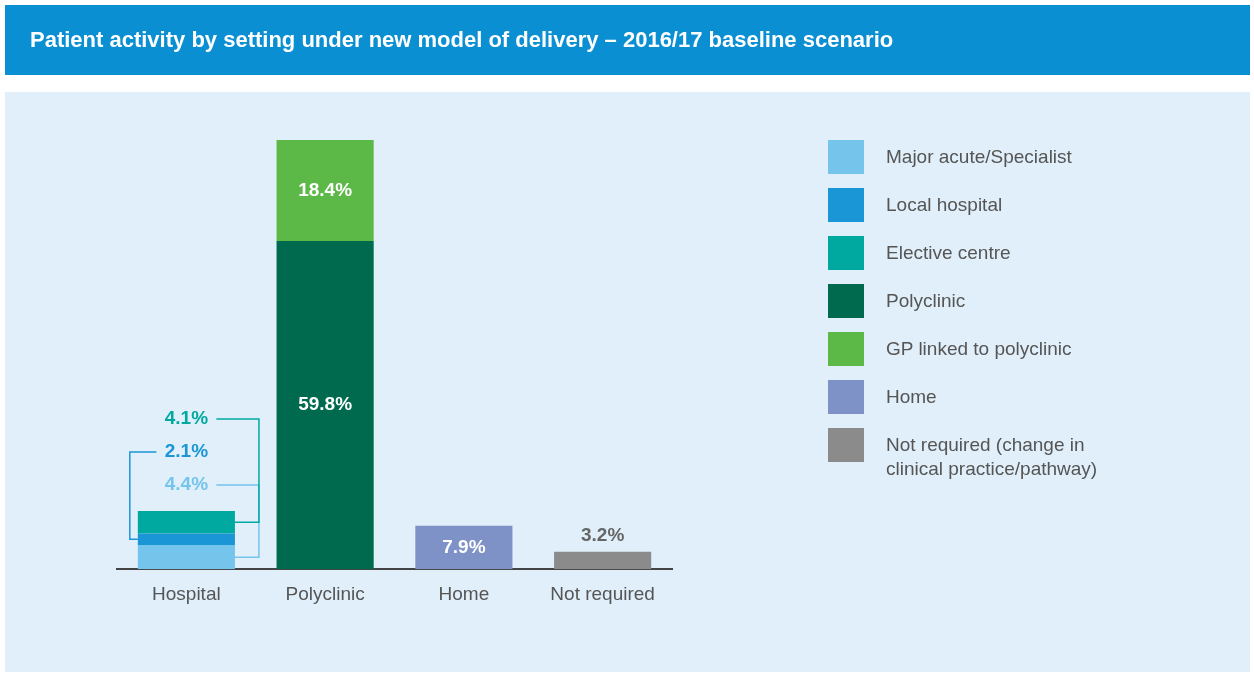  What do you see at coordinates (979, 157) in the screenshot?
I see `legend-label: Major acute/Specialist` at bounding box center [979, 157].